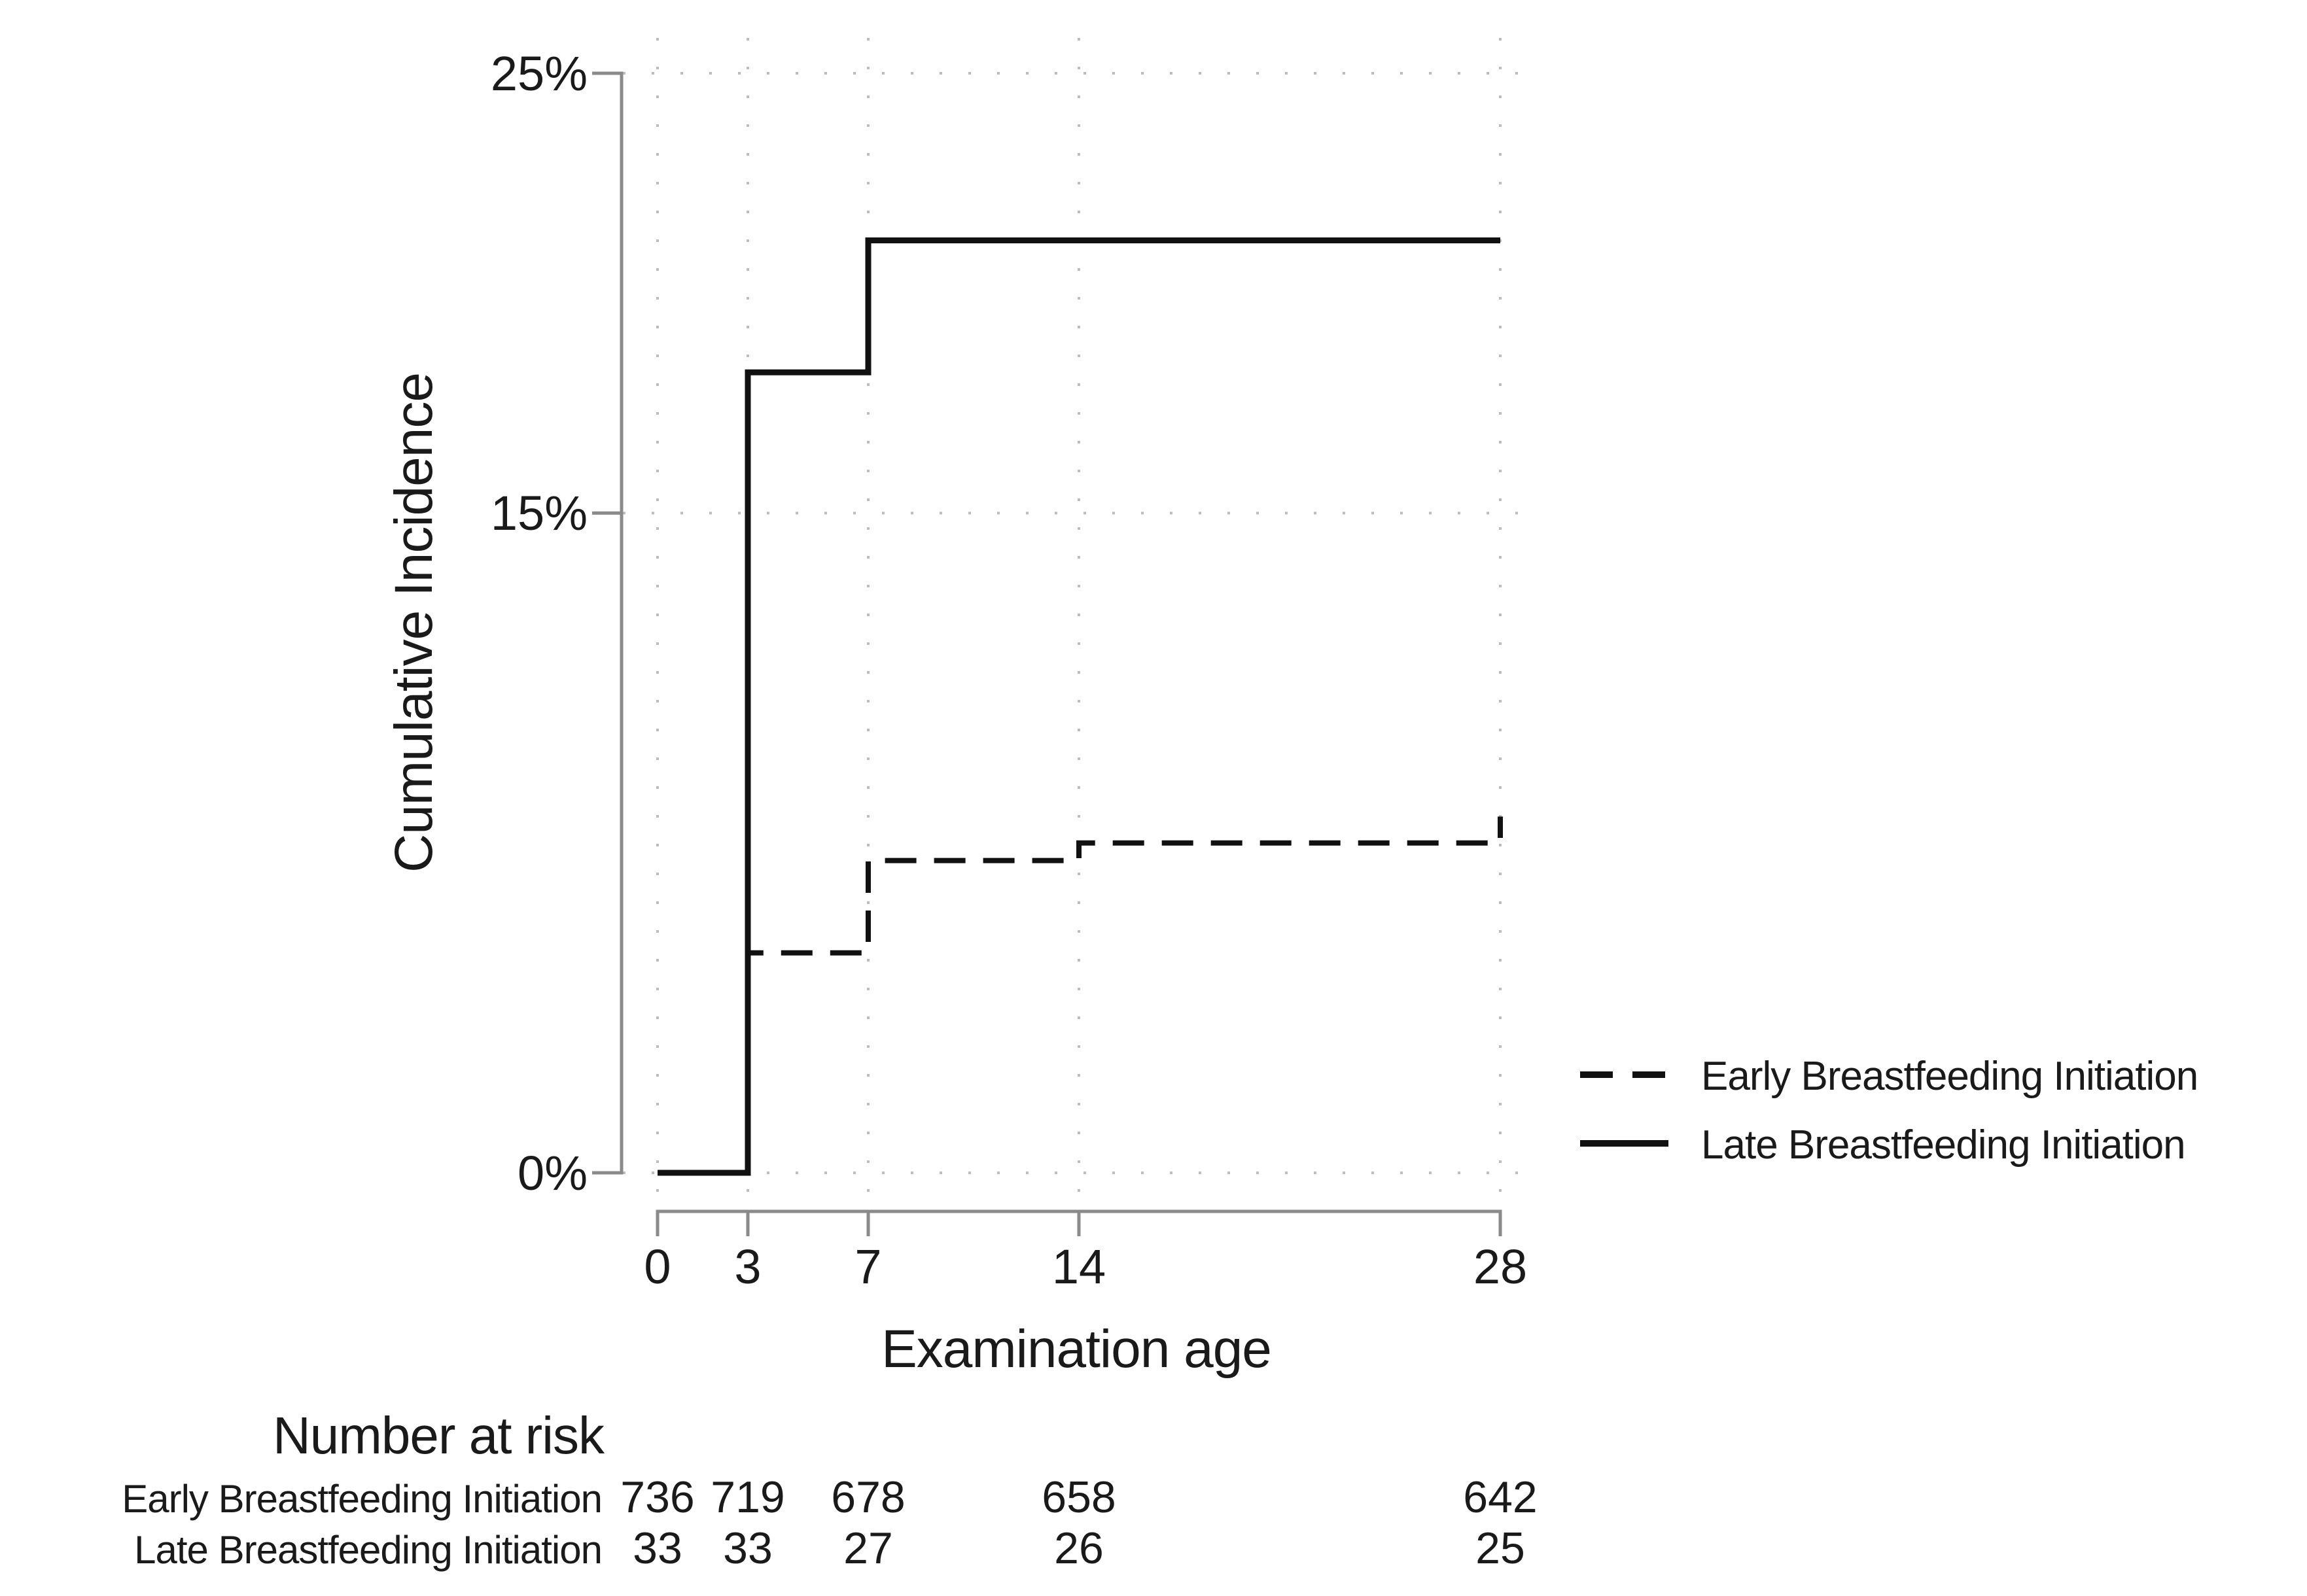  I want to click on risk-value-row0-t14: 658, so click(1079, 1497).